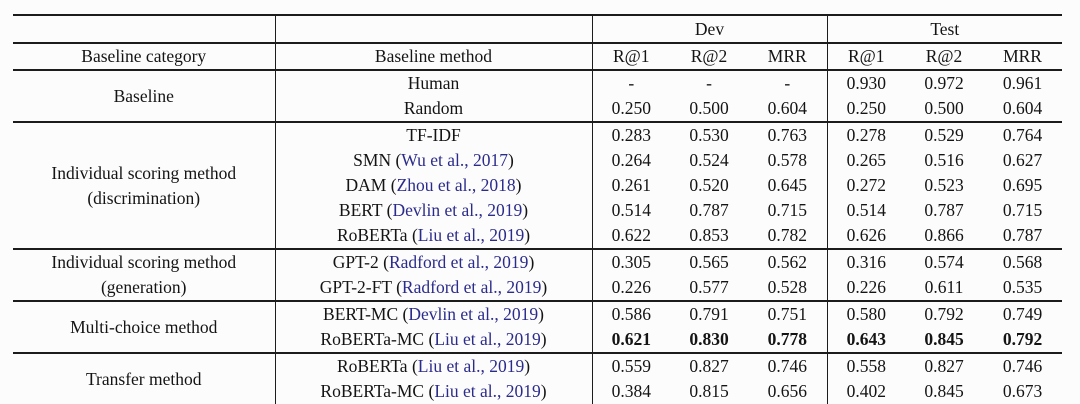 The height and width of the screenshot is (404, 1080). I want to click on metric-value: 0.604, so click(1022, 108).